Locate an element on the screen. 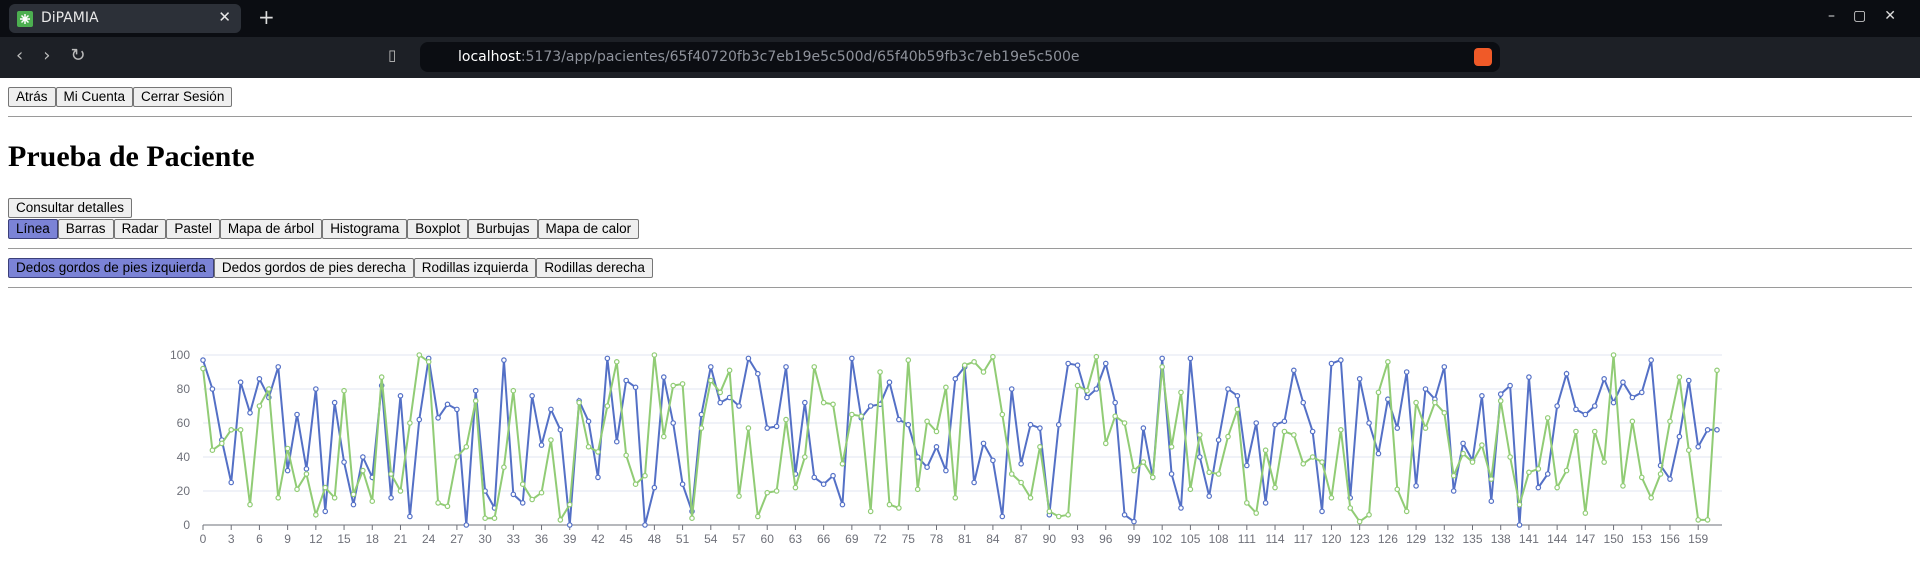 This screenshot has width=1920, height=565. button: Mapa de árbol is located at coordinates (271, 229).